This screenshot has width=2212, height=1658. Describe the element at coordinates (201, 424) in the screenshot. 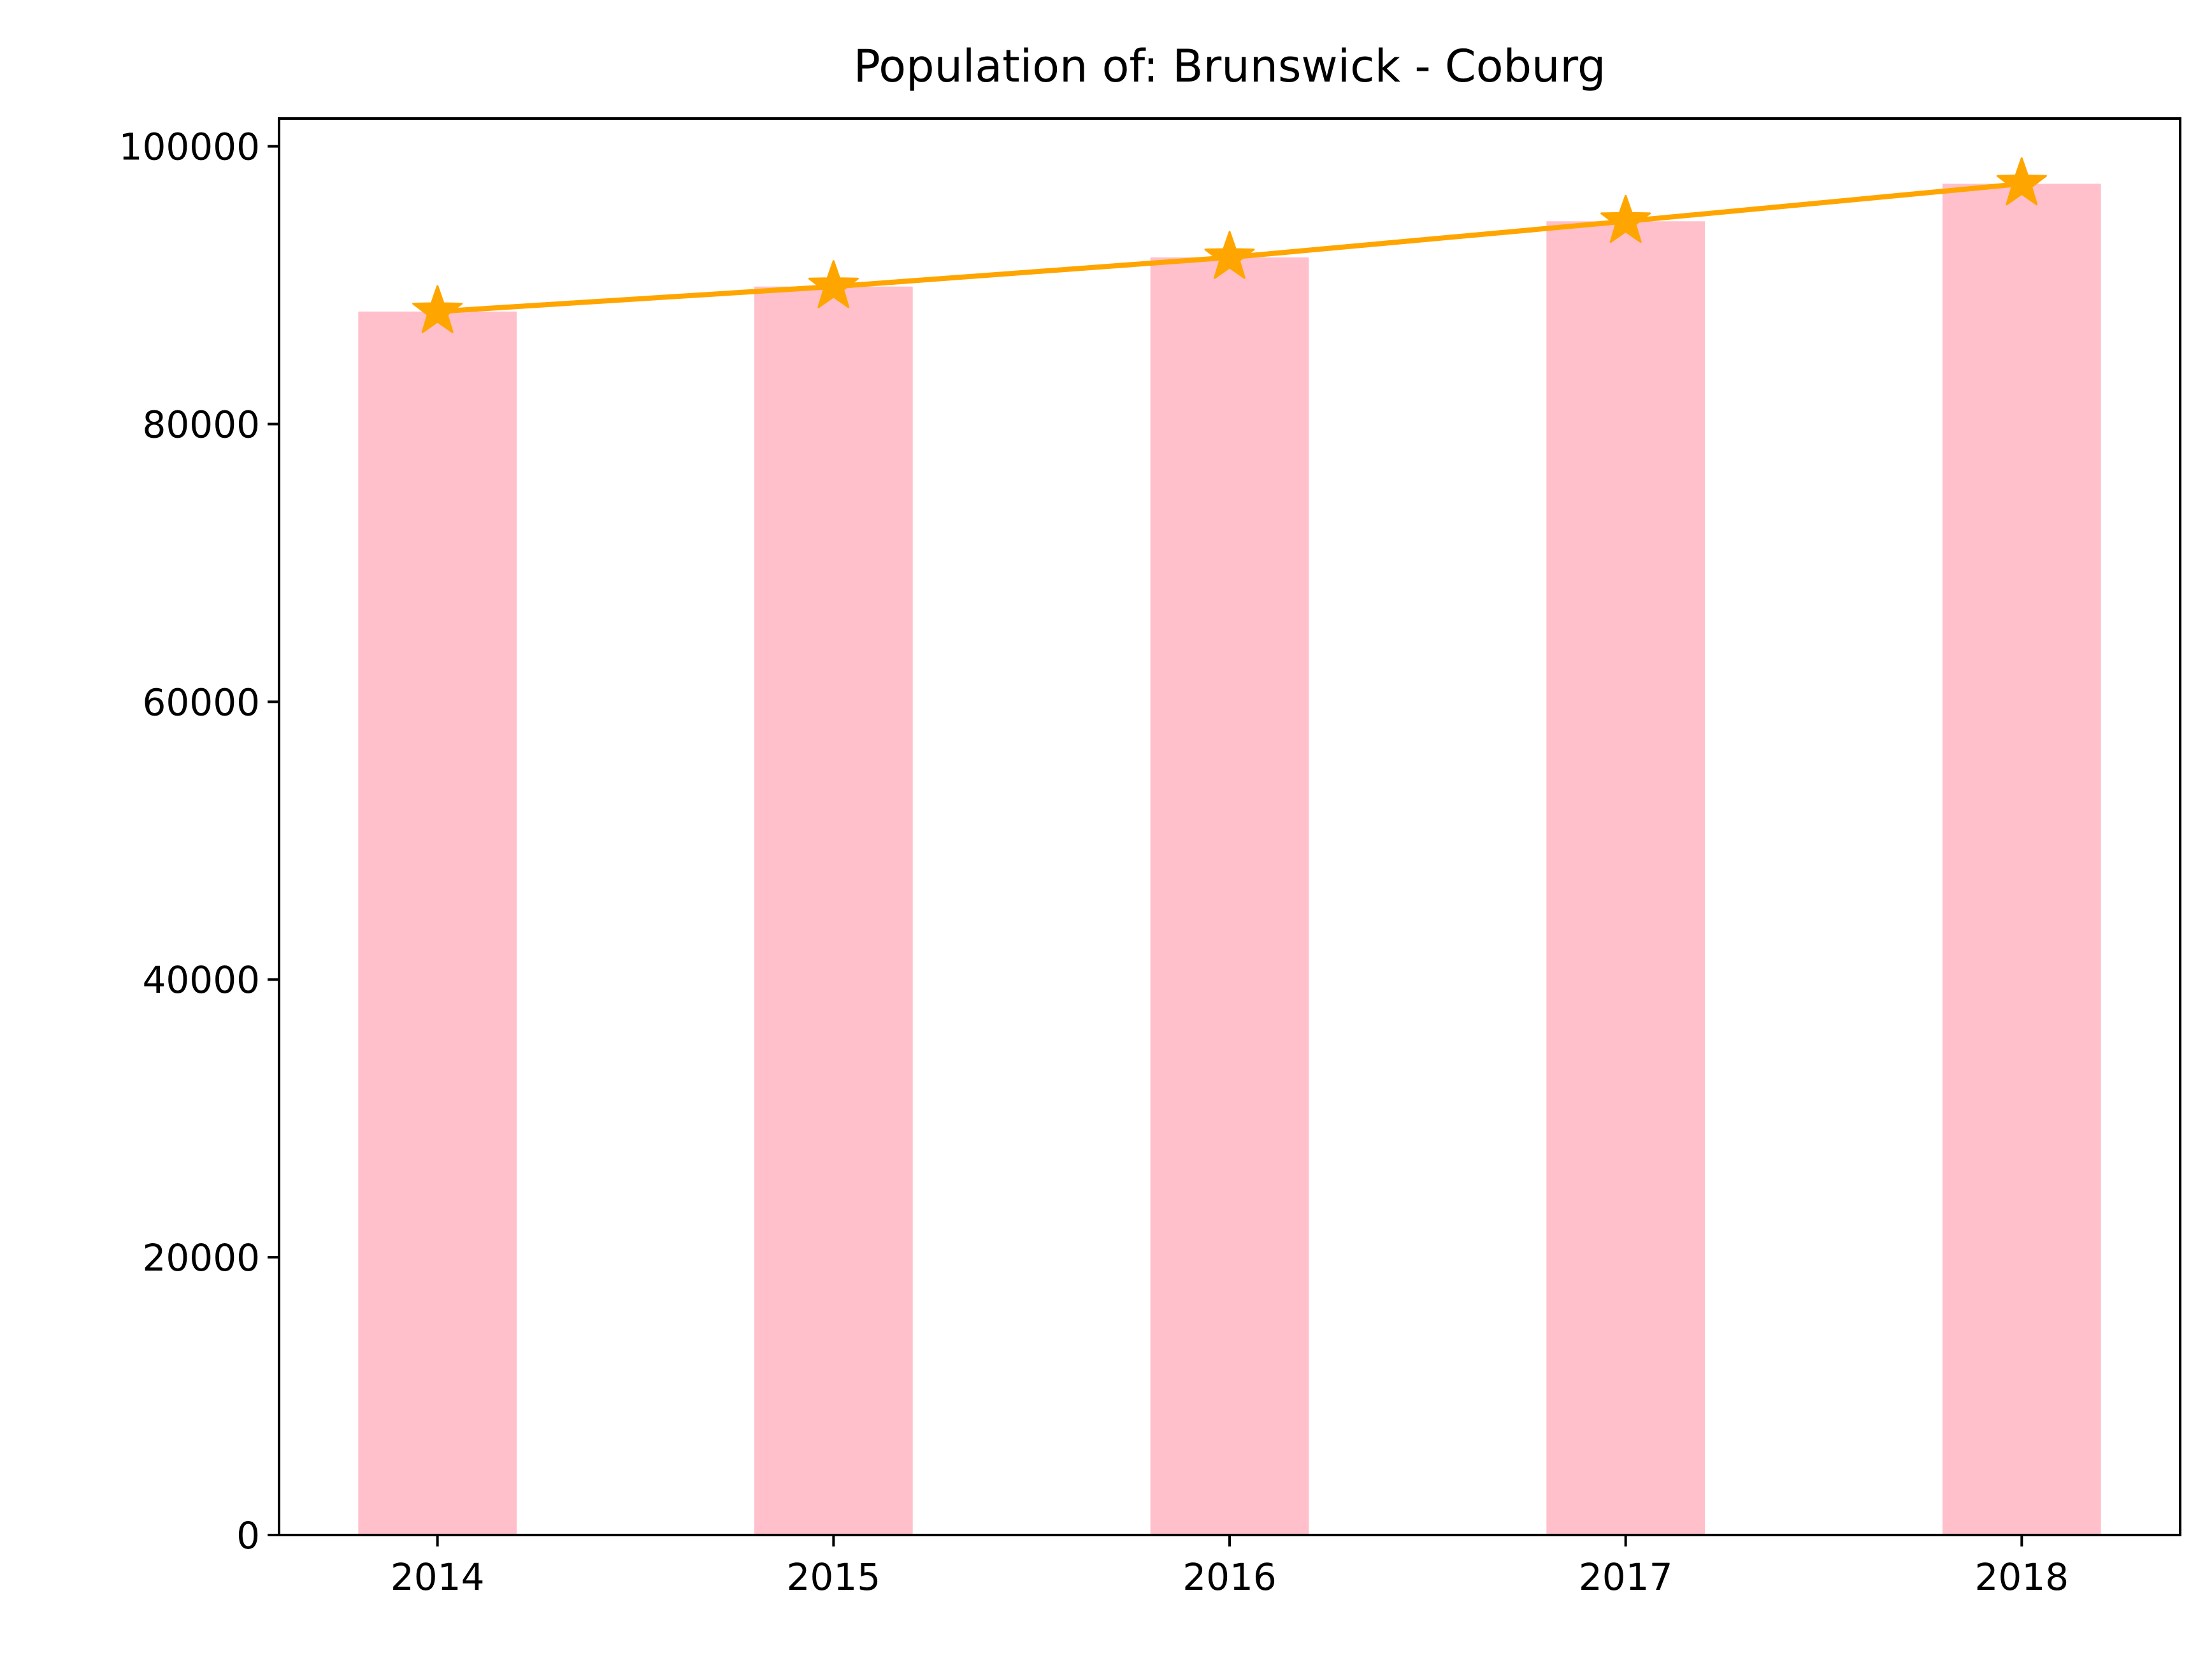

I see `y-tick-label: 80000` at that location.